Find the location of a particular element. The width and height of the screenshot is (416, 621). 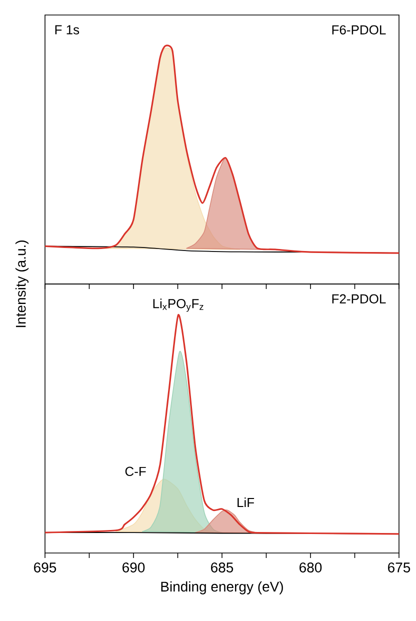

annotation: LiF is located at coordinates (246, 502).